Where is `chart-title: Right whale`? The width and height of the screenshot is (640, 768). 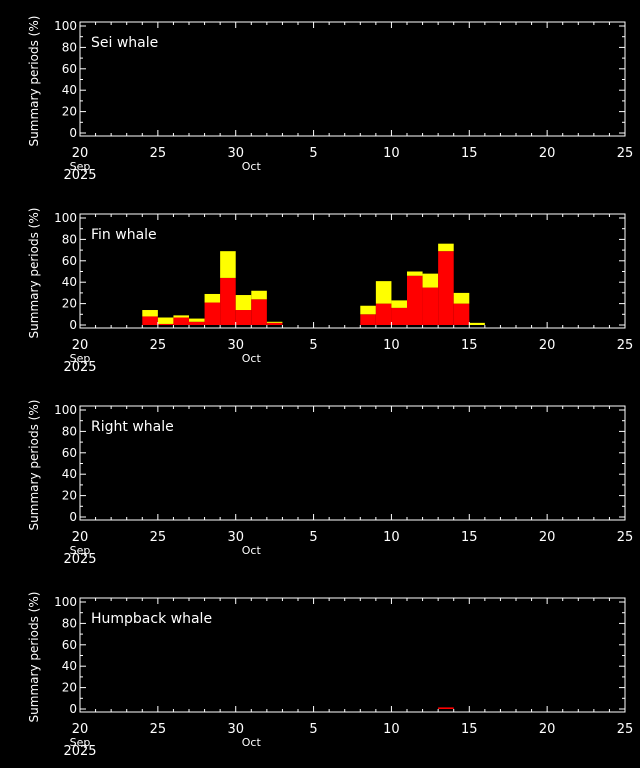
chart-title: Right whale is located at coordinates (132, 427).